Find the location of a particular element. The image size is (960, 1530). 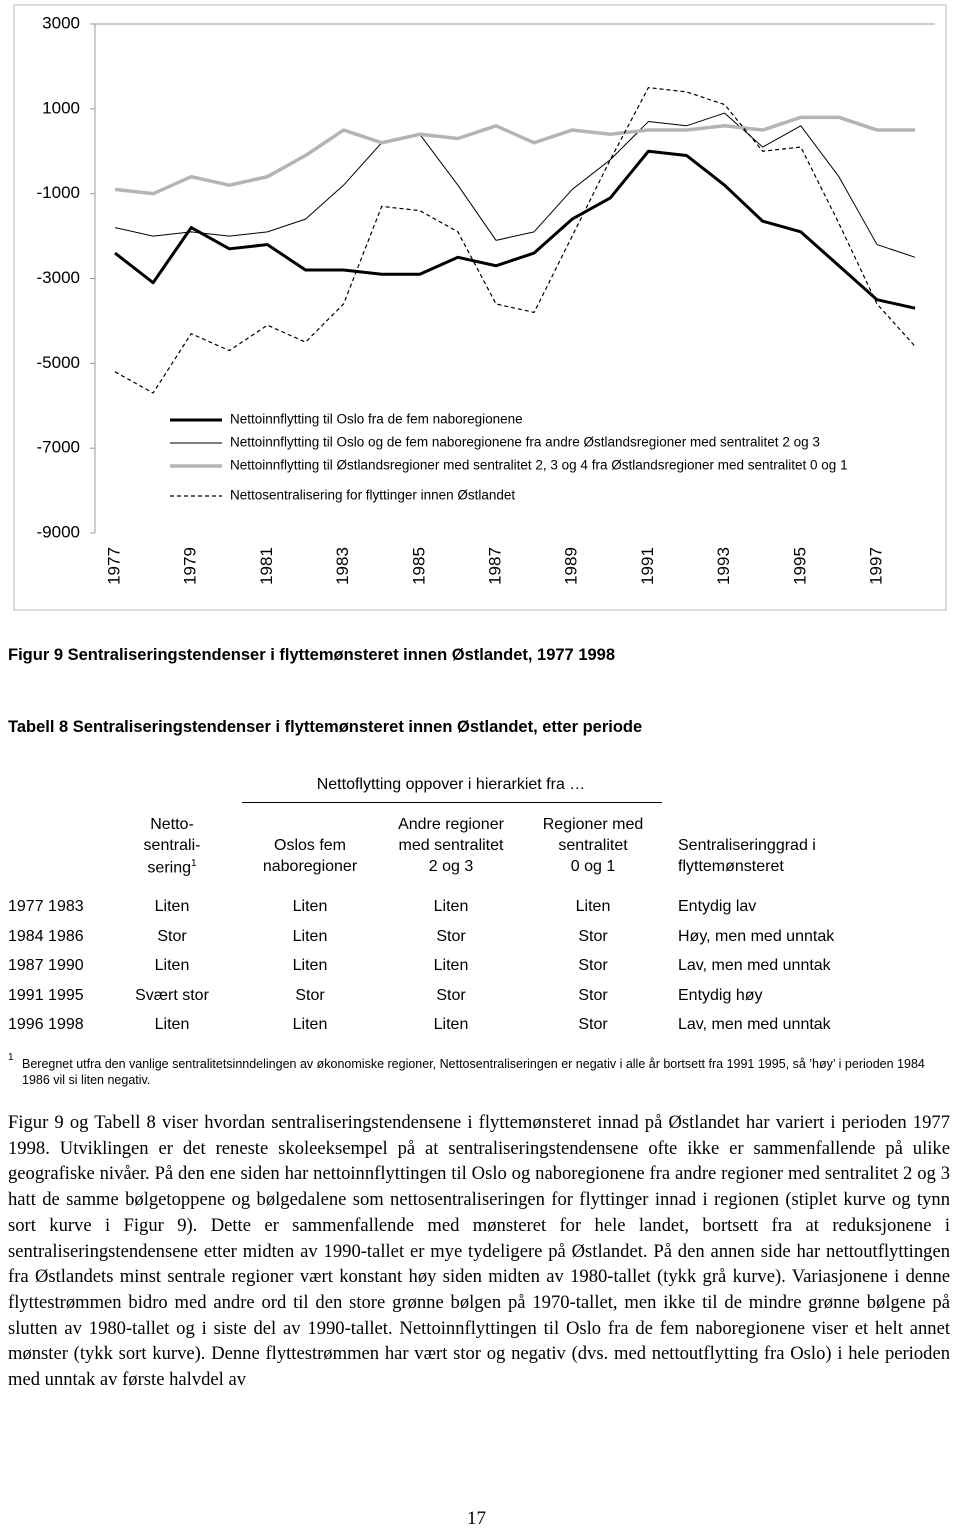

x-tick-label: 1979 is located at coordinates (190, 566).